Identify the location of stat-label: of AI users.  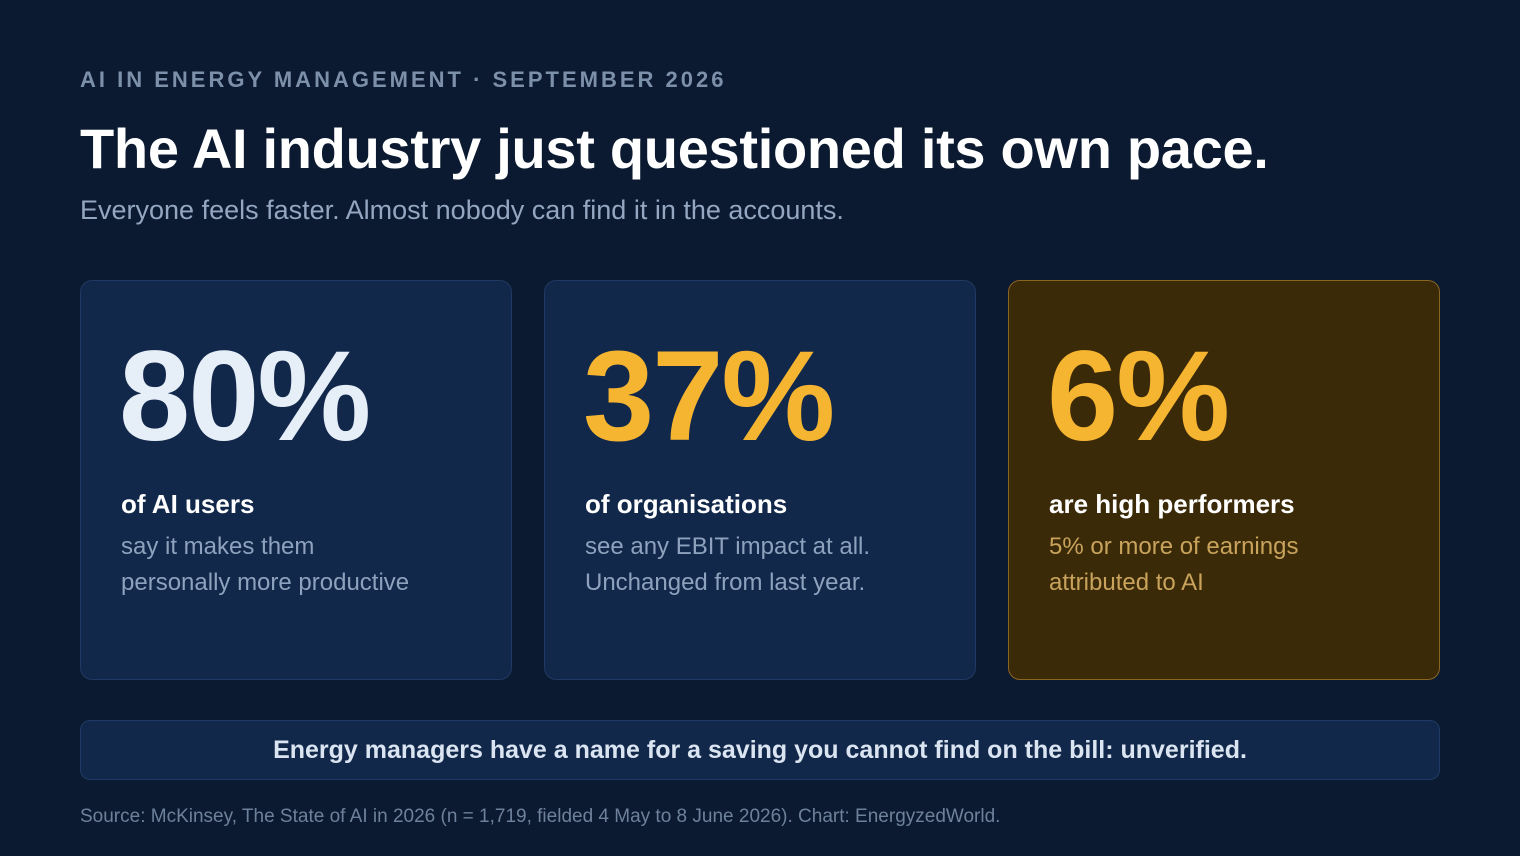
(188, 504).